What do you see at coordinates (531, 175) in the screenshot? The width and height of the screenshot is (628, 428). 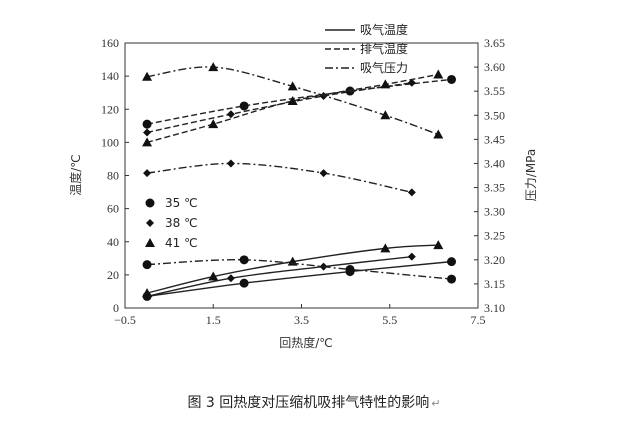 I see `y-right-axis-label: 压力/MPa` at bounding box center [531, 175].